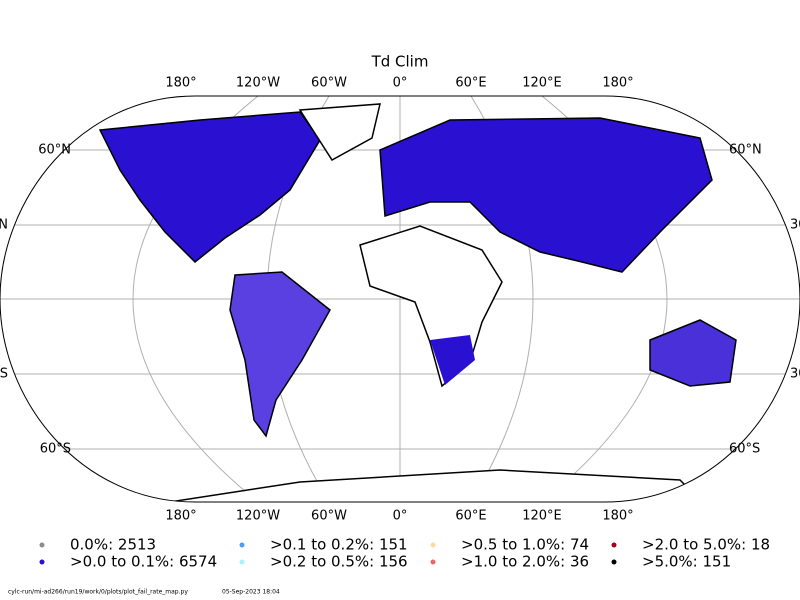 This screenshot has width=800, height=600. I want to click on lat-label-right: 60°N, so click(745, 150).